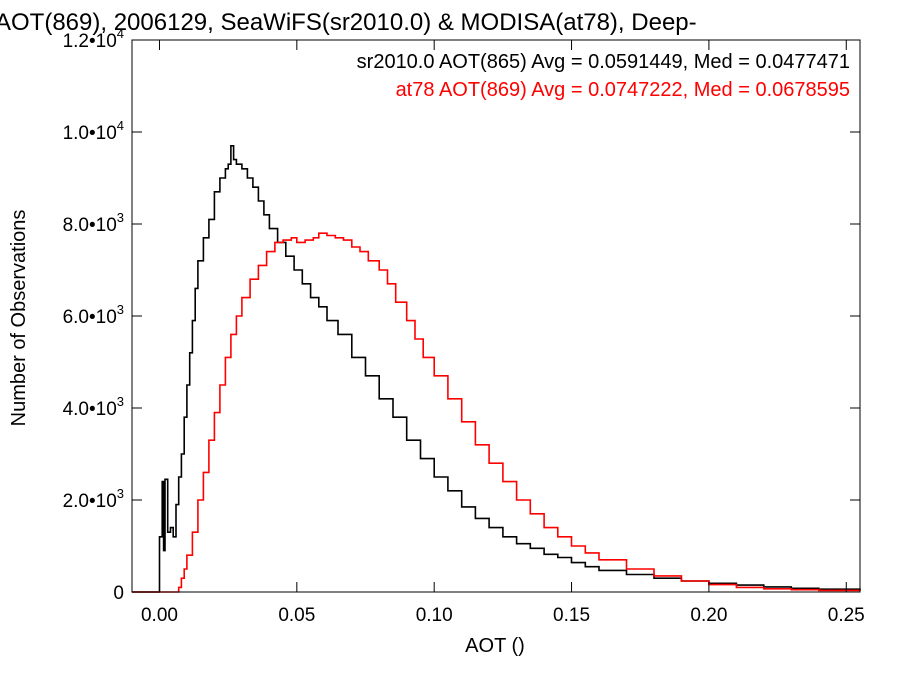 This screenshot has width=900, height=675. What do you see at coordinates (93, 315) in the screenshot?
I see `y-tick-label: 6.0•103` at bounding box center [93, 315].